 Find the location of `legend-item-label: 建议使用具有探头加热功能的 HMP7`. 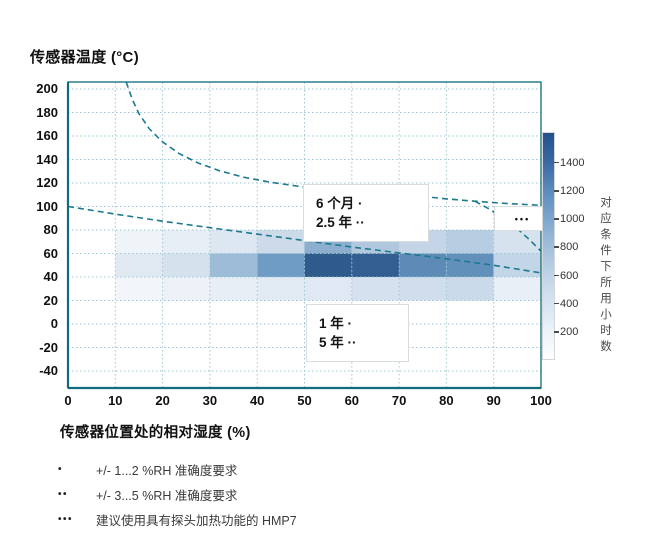

legend-item-label: 建议使用具有探头加热功能的 HMP7 is located at coordinates (196, 521).